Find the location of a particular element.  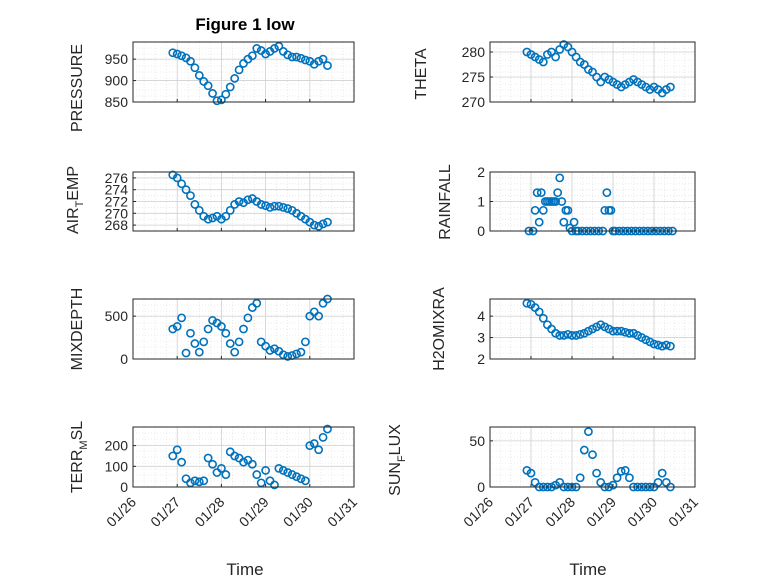

rainfall-ylabel: RAINFALL is located at coordinates (445, 202).